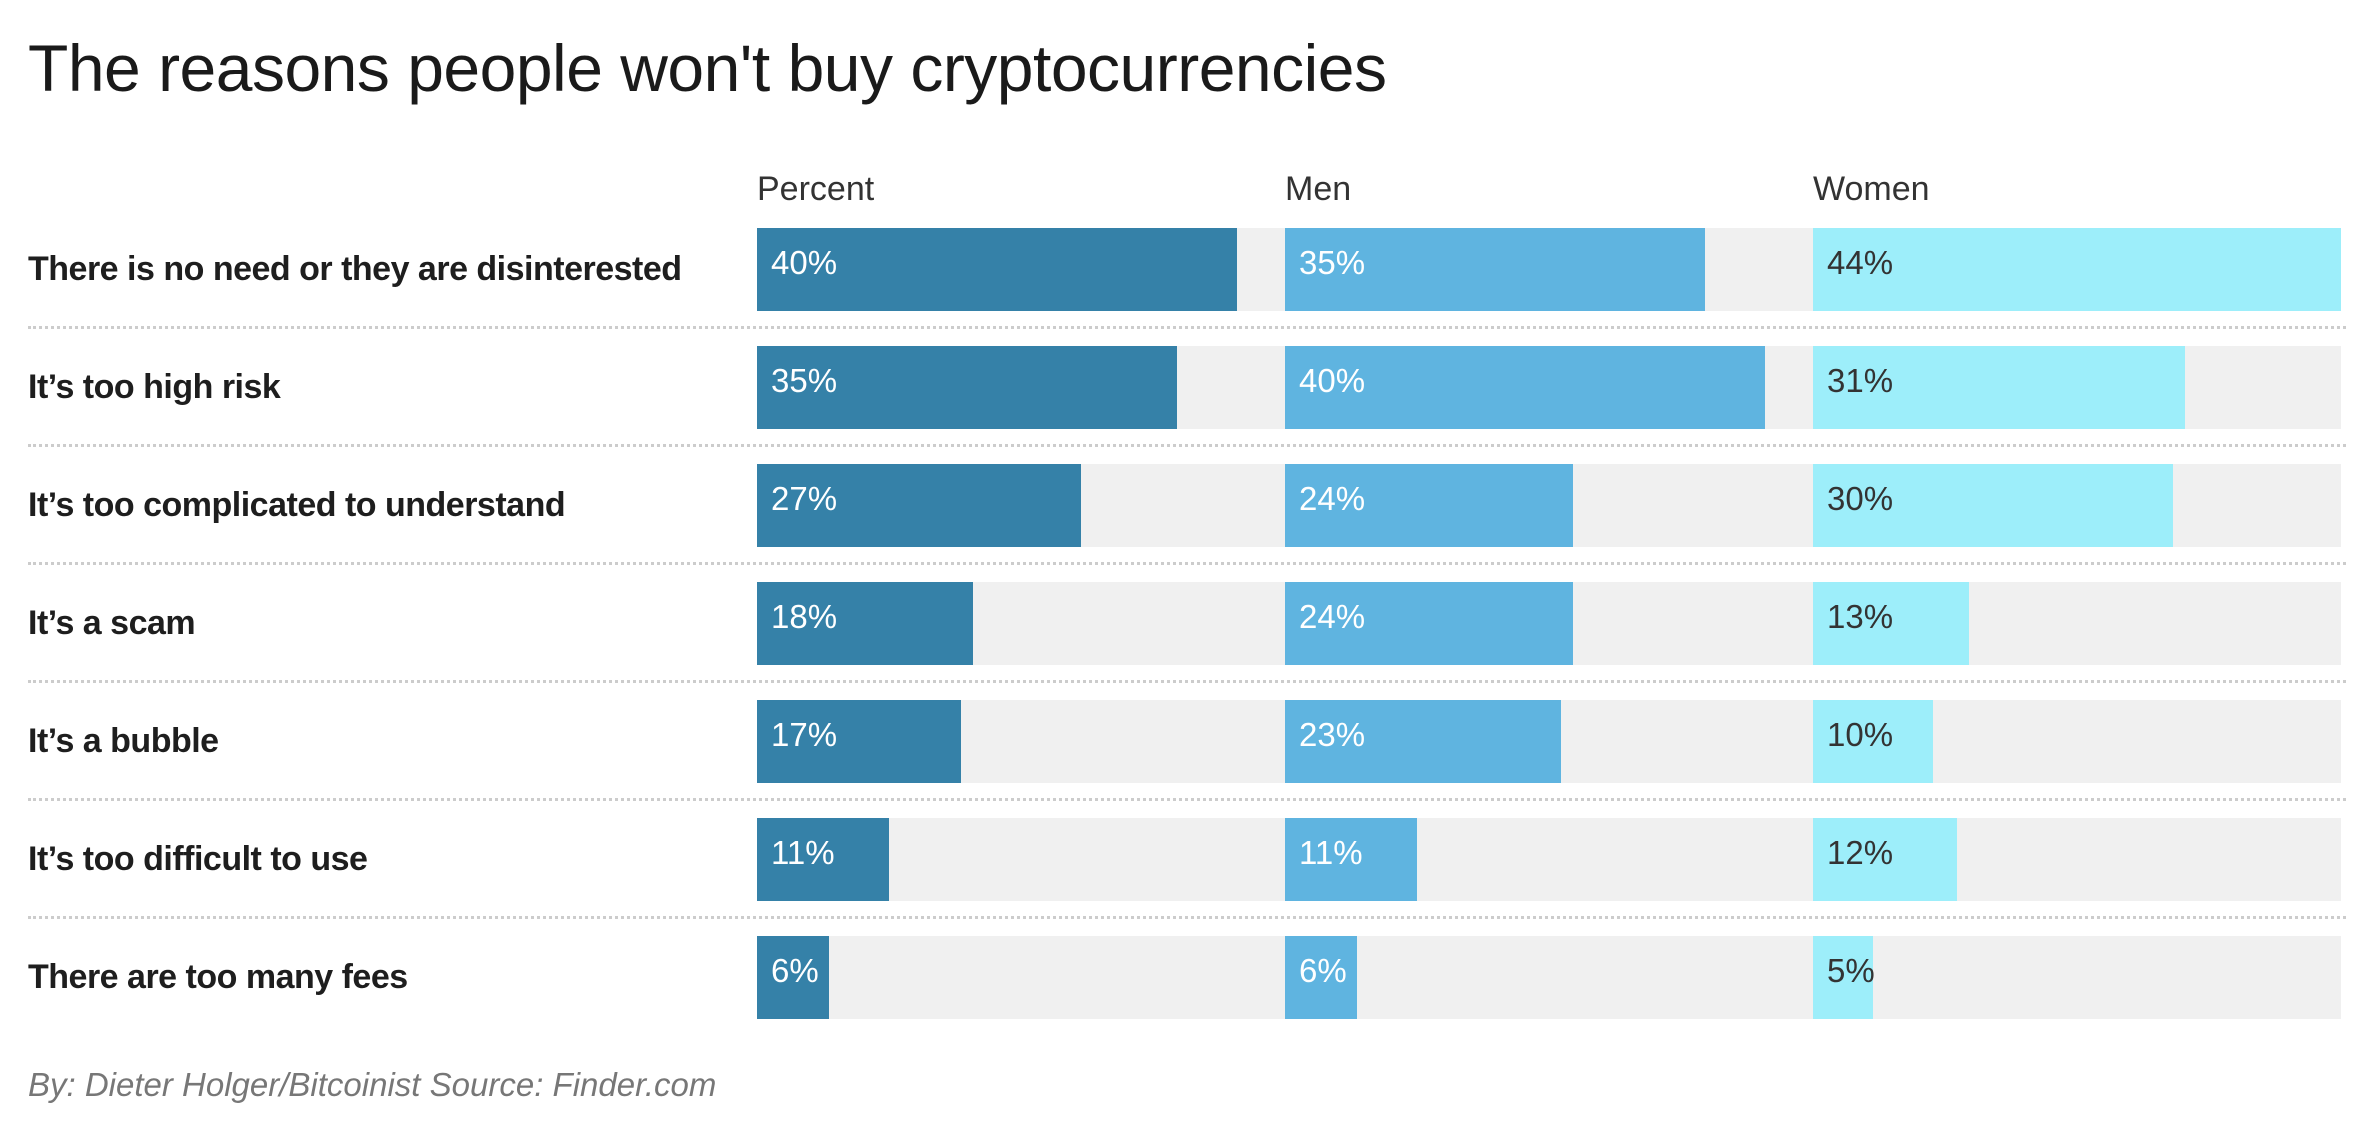  I want to click on data-label-men: 23%, so click(1332, 734).